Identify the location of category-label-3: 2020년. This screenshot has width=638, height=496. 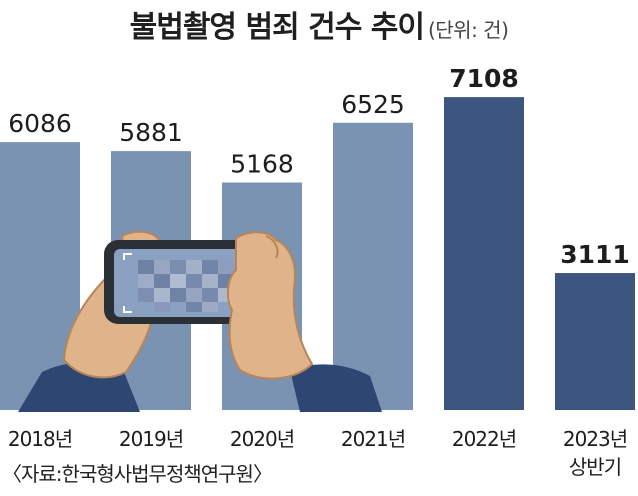
(262, 439).